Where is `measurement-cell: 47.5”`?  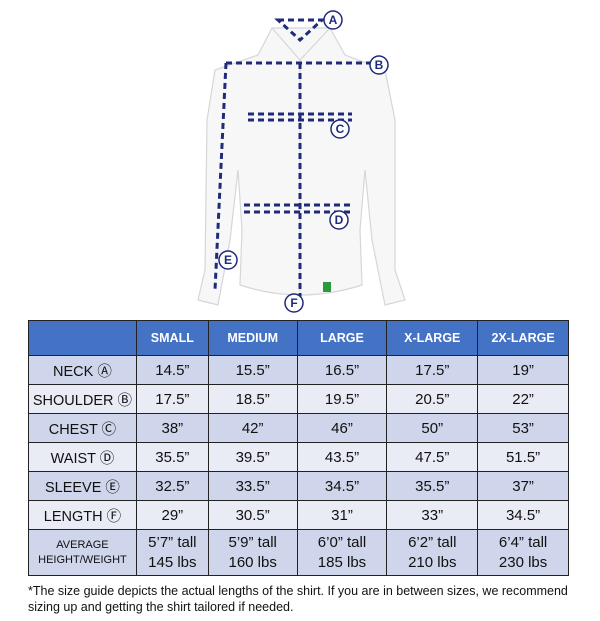
measurement-cell: 47.5” is located at coordinates (432, 457).